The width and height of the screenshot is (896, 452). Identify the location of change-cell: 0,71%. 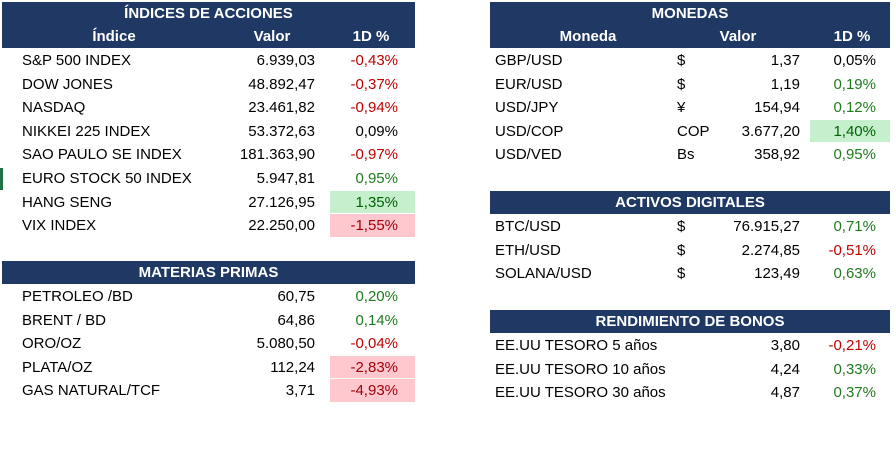
(854, 226).